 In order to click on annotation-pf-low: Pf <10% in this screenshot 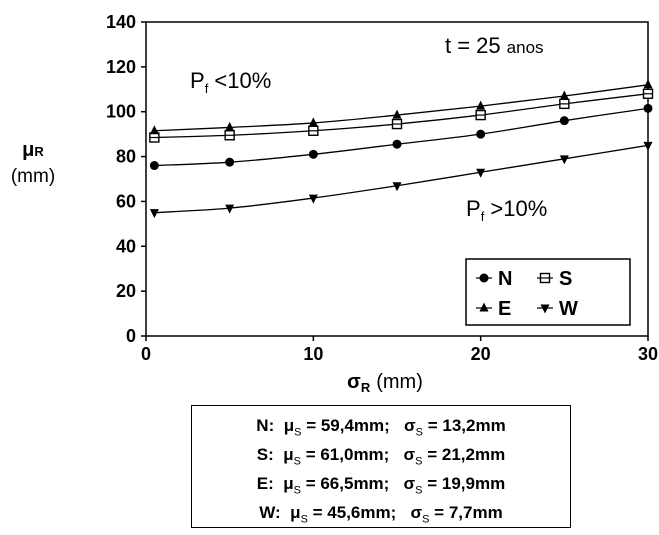, I will do `click(230, 82)`.